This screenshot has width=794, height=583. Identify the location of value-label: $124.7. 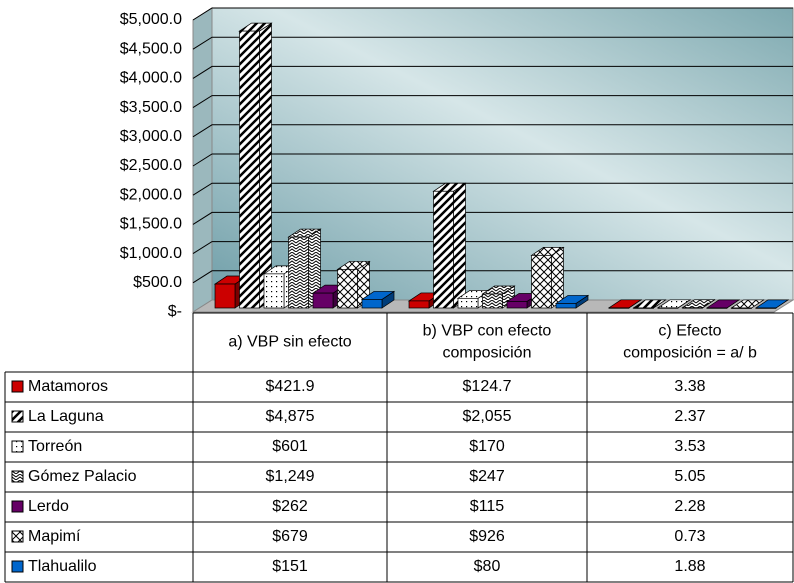
(487, 386).